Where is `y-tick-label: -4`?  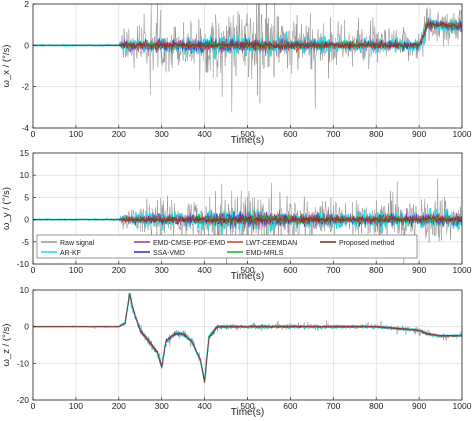 y-tick-label: -4 is located at coordinates (25, 128).